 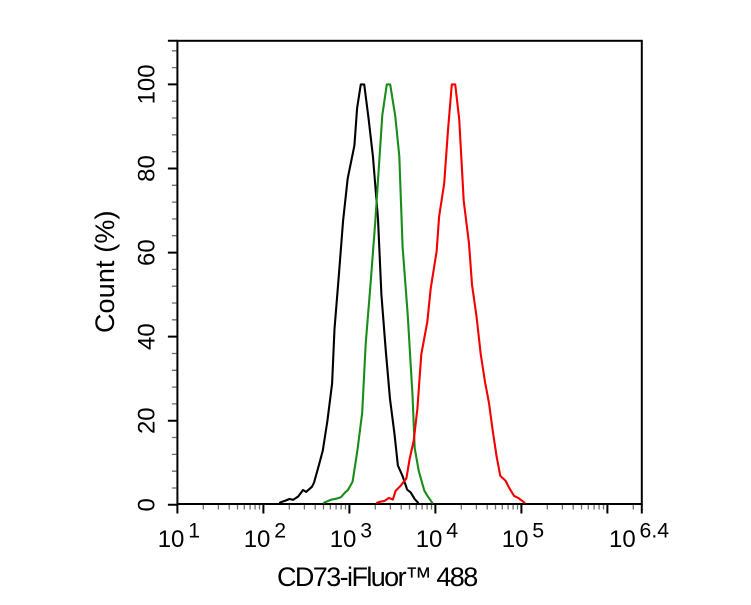 What do you see at coordinates (147, 504) in the screenshot?
I see `svg-text: 0` at bounding box center [147, 504].